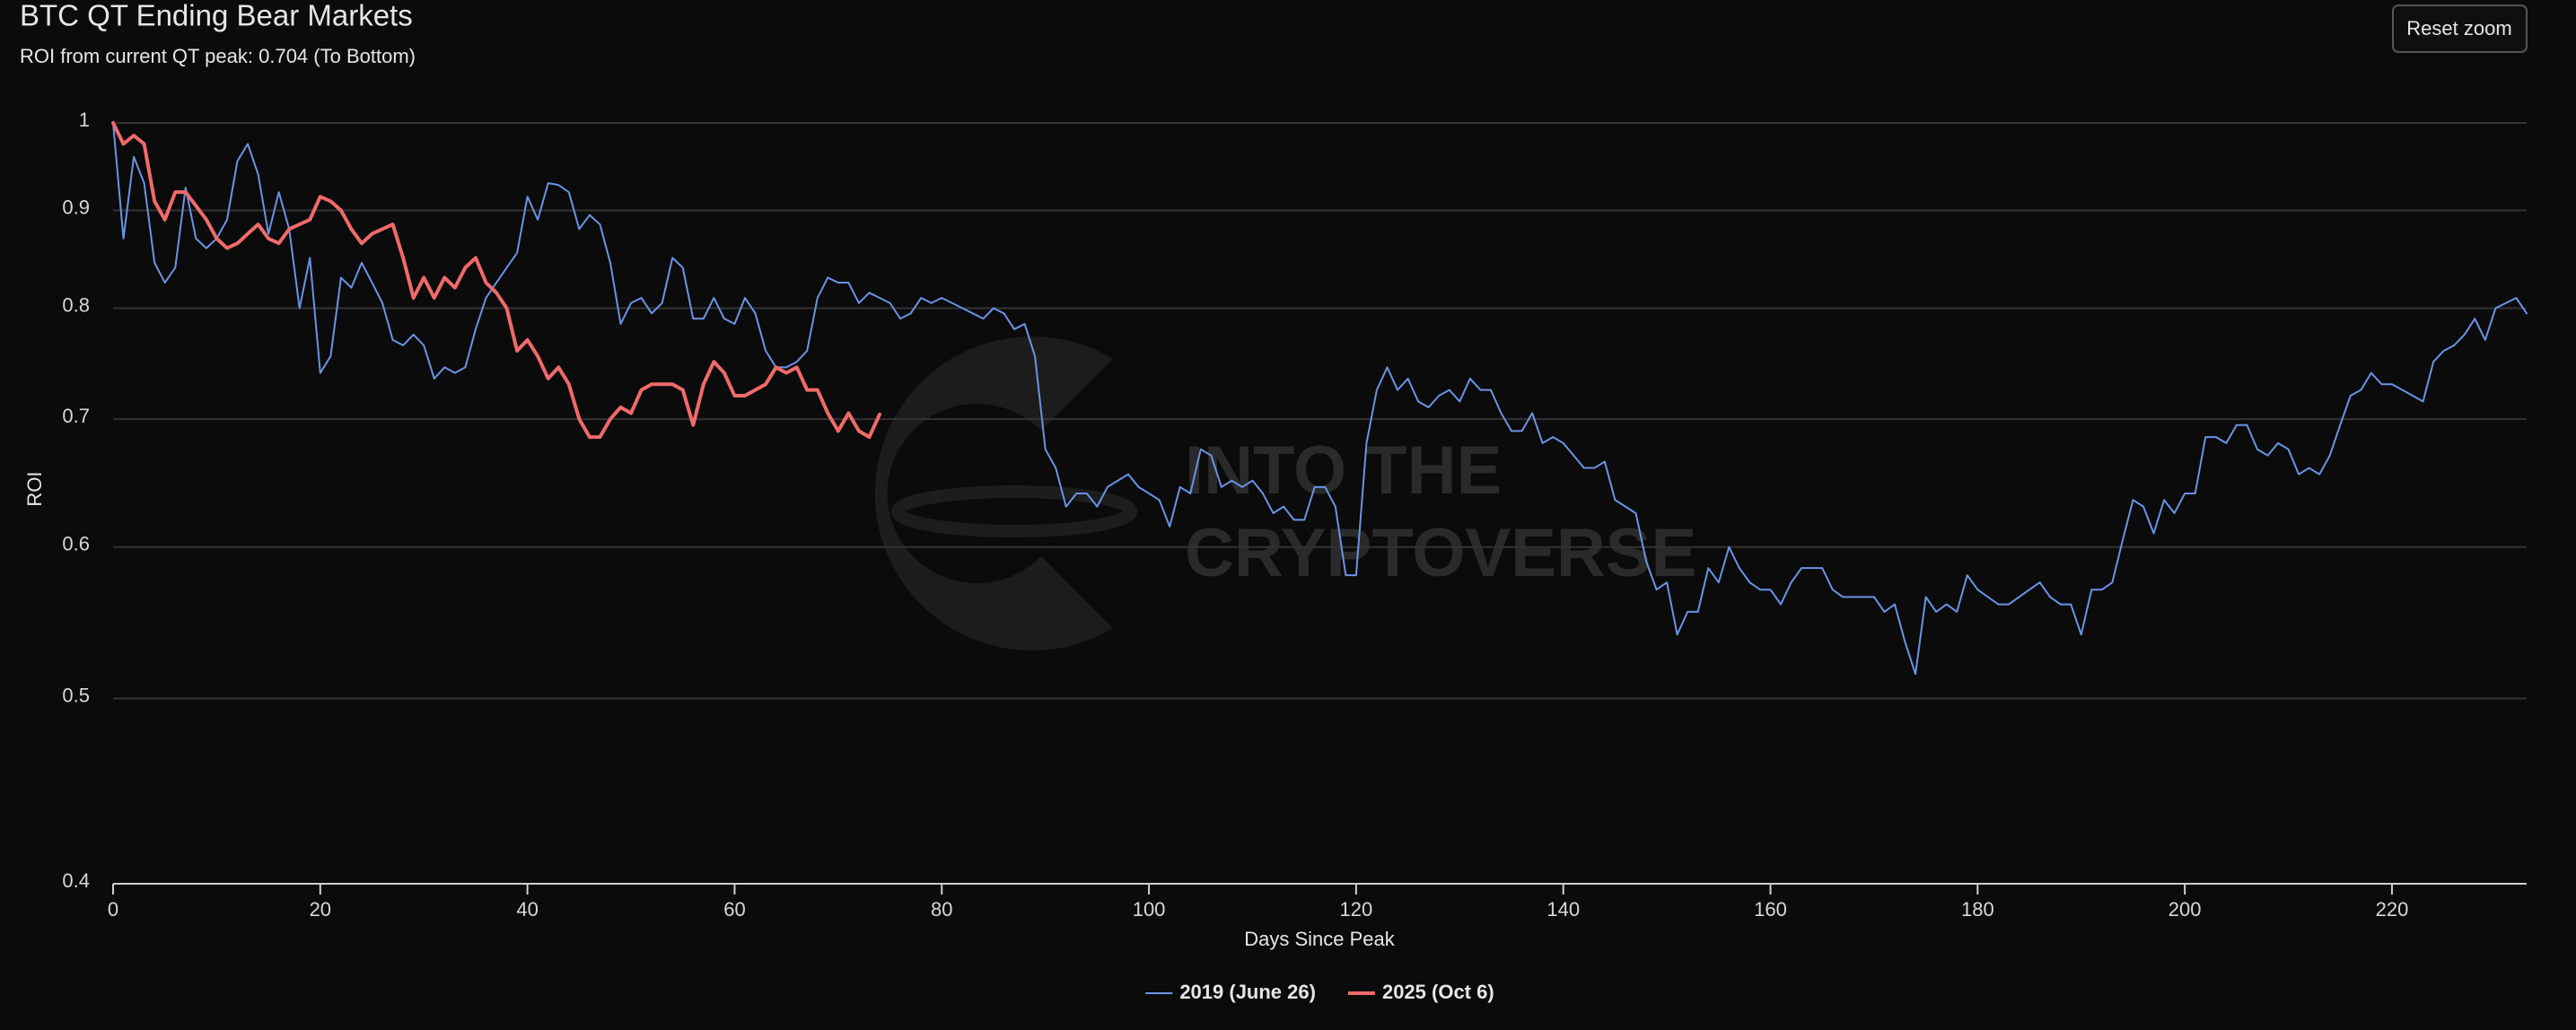 The width and height of the screenshot is (2576, 1030). I want to click on chart-title: BTC QT Ending Bear Markets, so click(216, 16).